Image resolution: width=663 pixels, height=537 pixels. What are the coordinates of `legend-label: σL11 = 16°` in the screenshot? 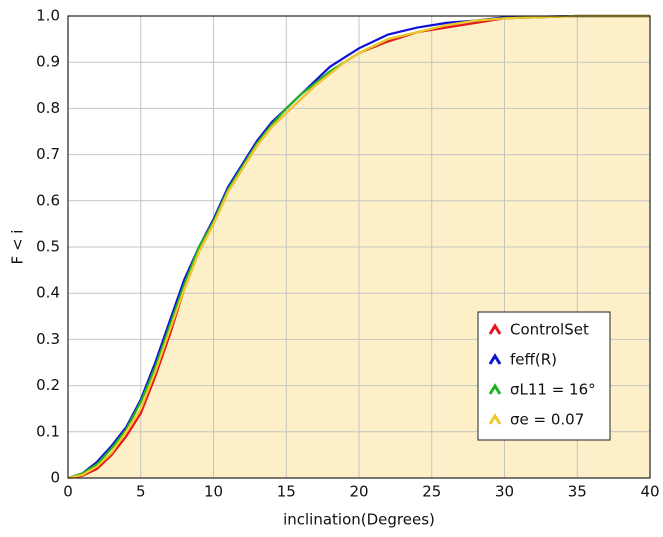 It's located at (553, 390).